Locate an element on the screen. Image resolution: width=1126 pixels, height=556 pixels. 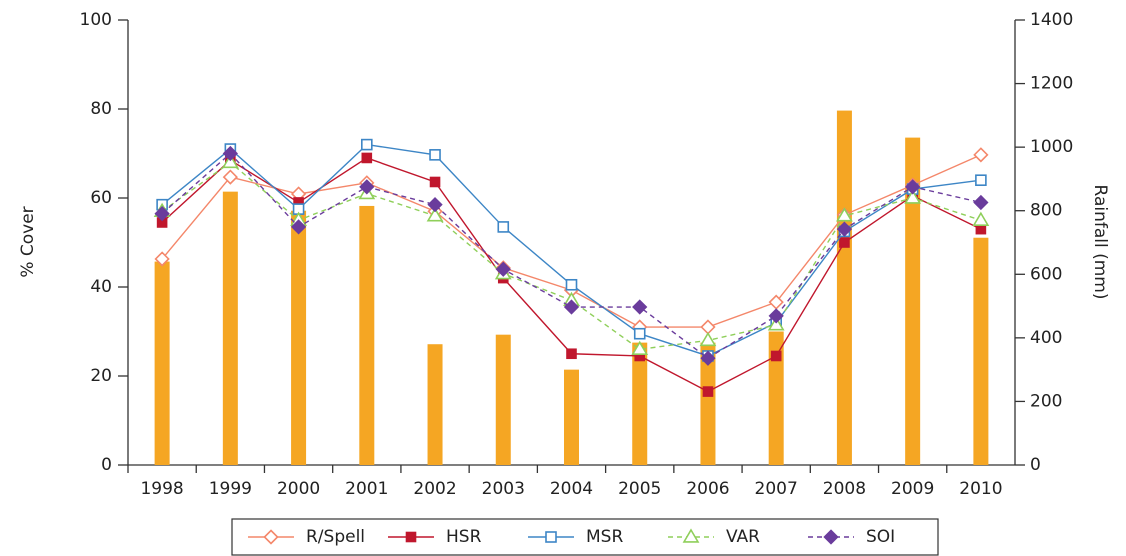
x-tick-label: 2007 is located at coordinates (776, 489).